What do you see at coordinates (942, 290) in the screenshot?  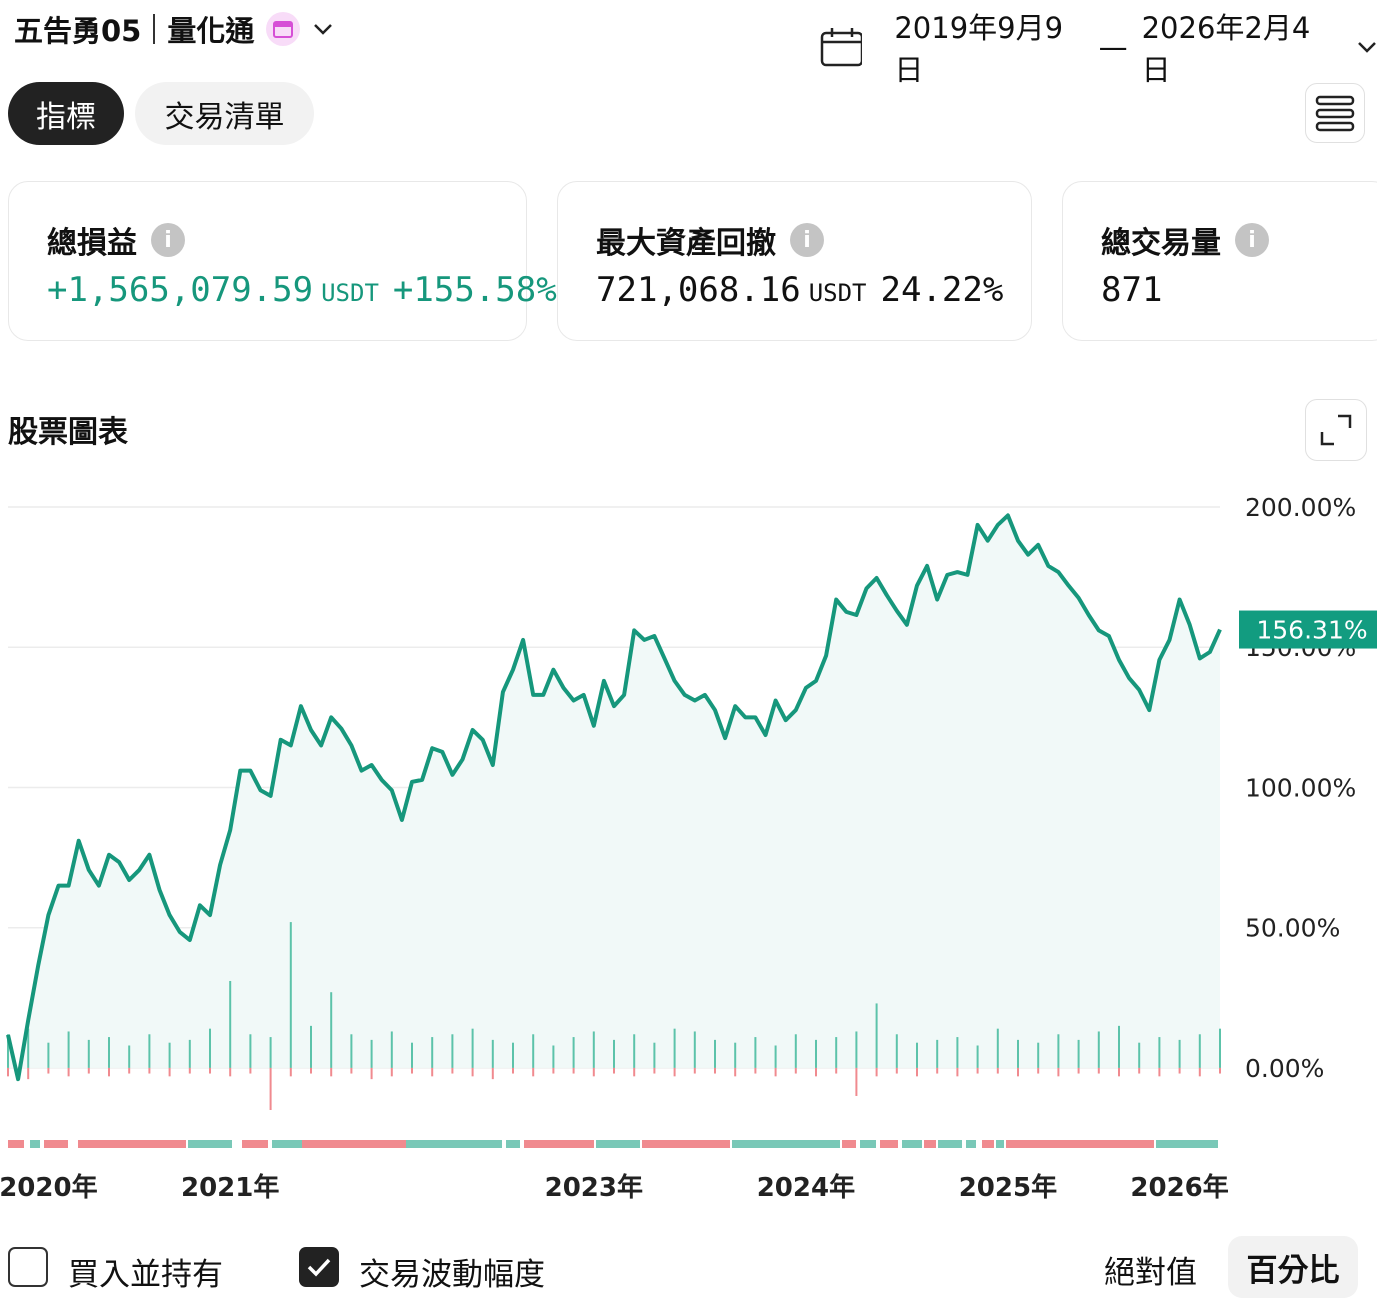 I see `card-percent: 24.22%` at bounding box center [942, 290].